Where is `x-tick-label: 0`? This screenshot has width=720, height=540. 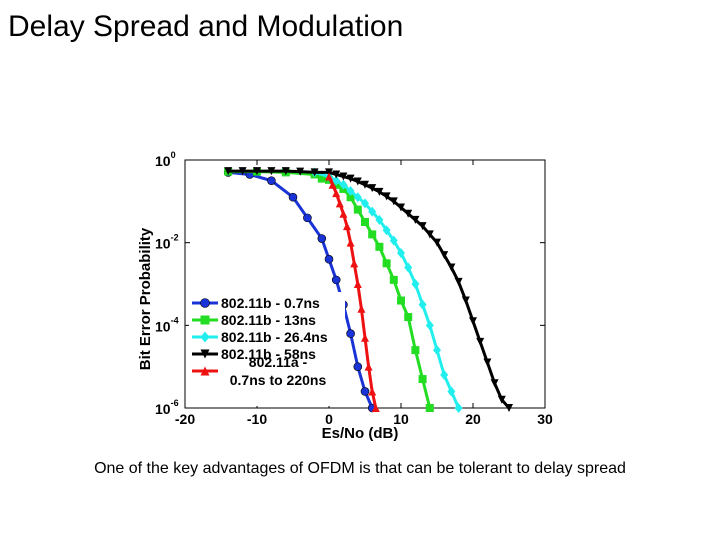
x-tick-label: 0 is located at coordinates (329, 419).